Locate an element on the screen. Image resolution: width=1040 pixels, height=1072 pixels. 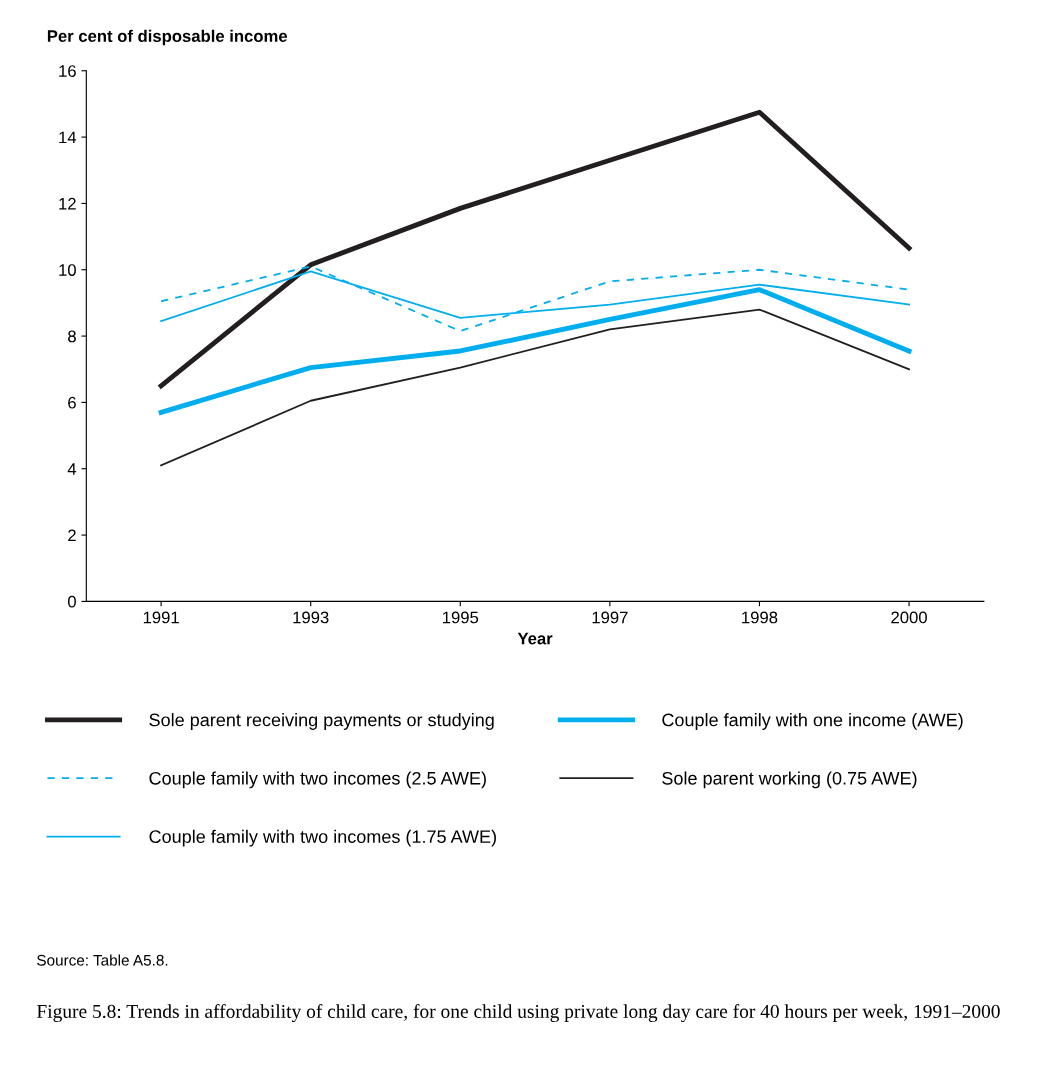
x-tick-label: 2000 is located at coordinates (909, 617).